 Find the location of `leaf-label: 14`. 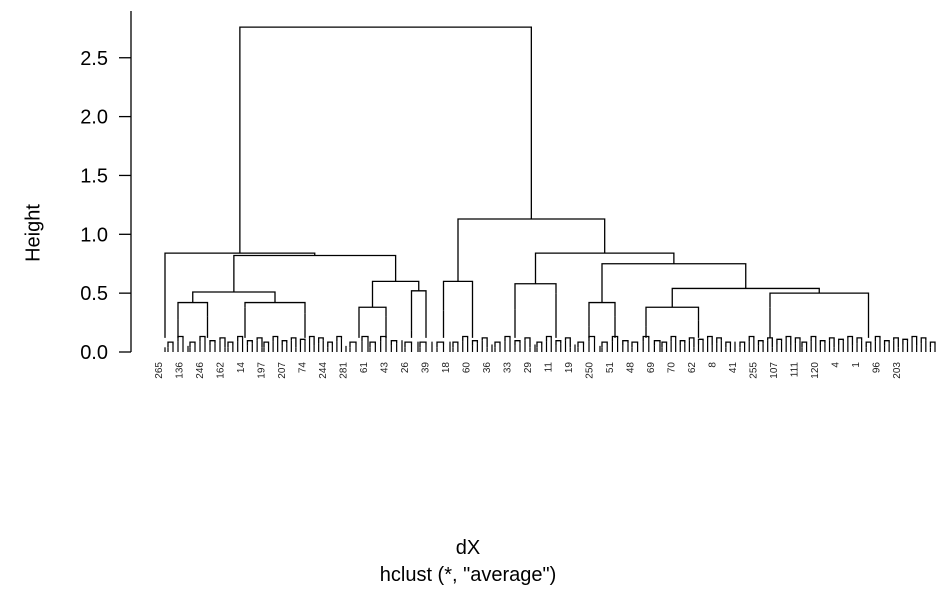

leaf-label: 14 is located at coordinates (241, 368).